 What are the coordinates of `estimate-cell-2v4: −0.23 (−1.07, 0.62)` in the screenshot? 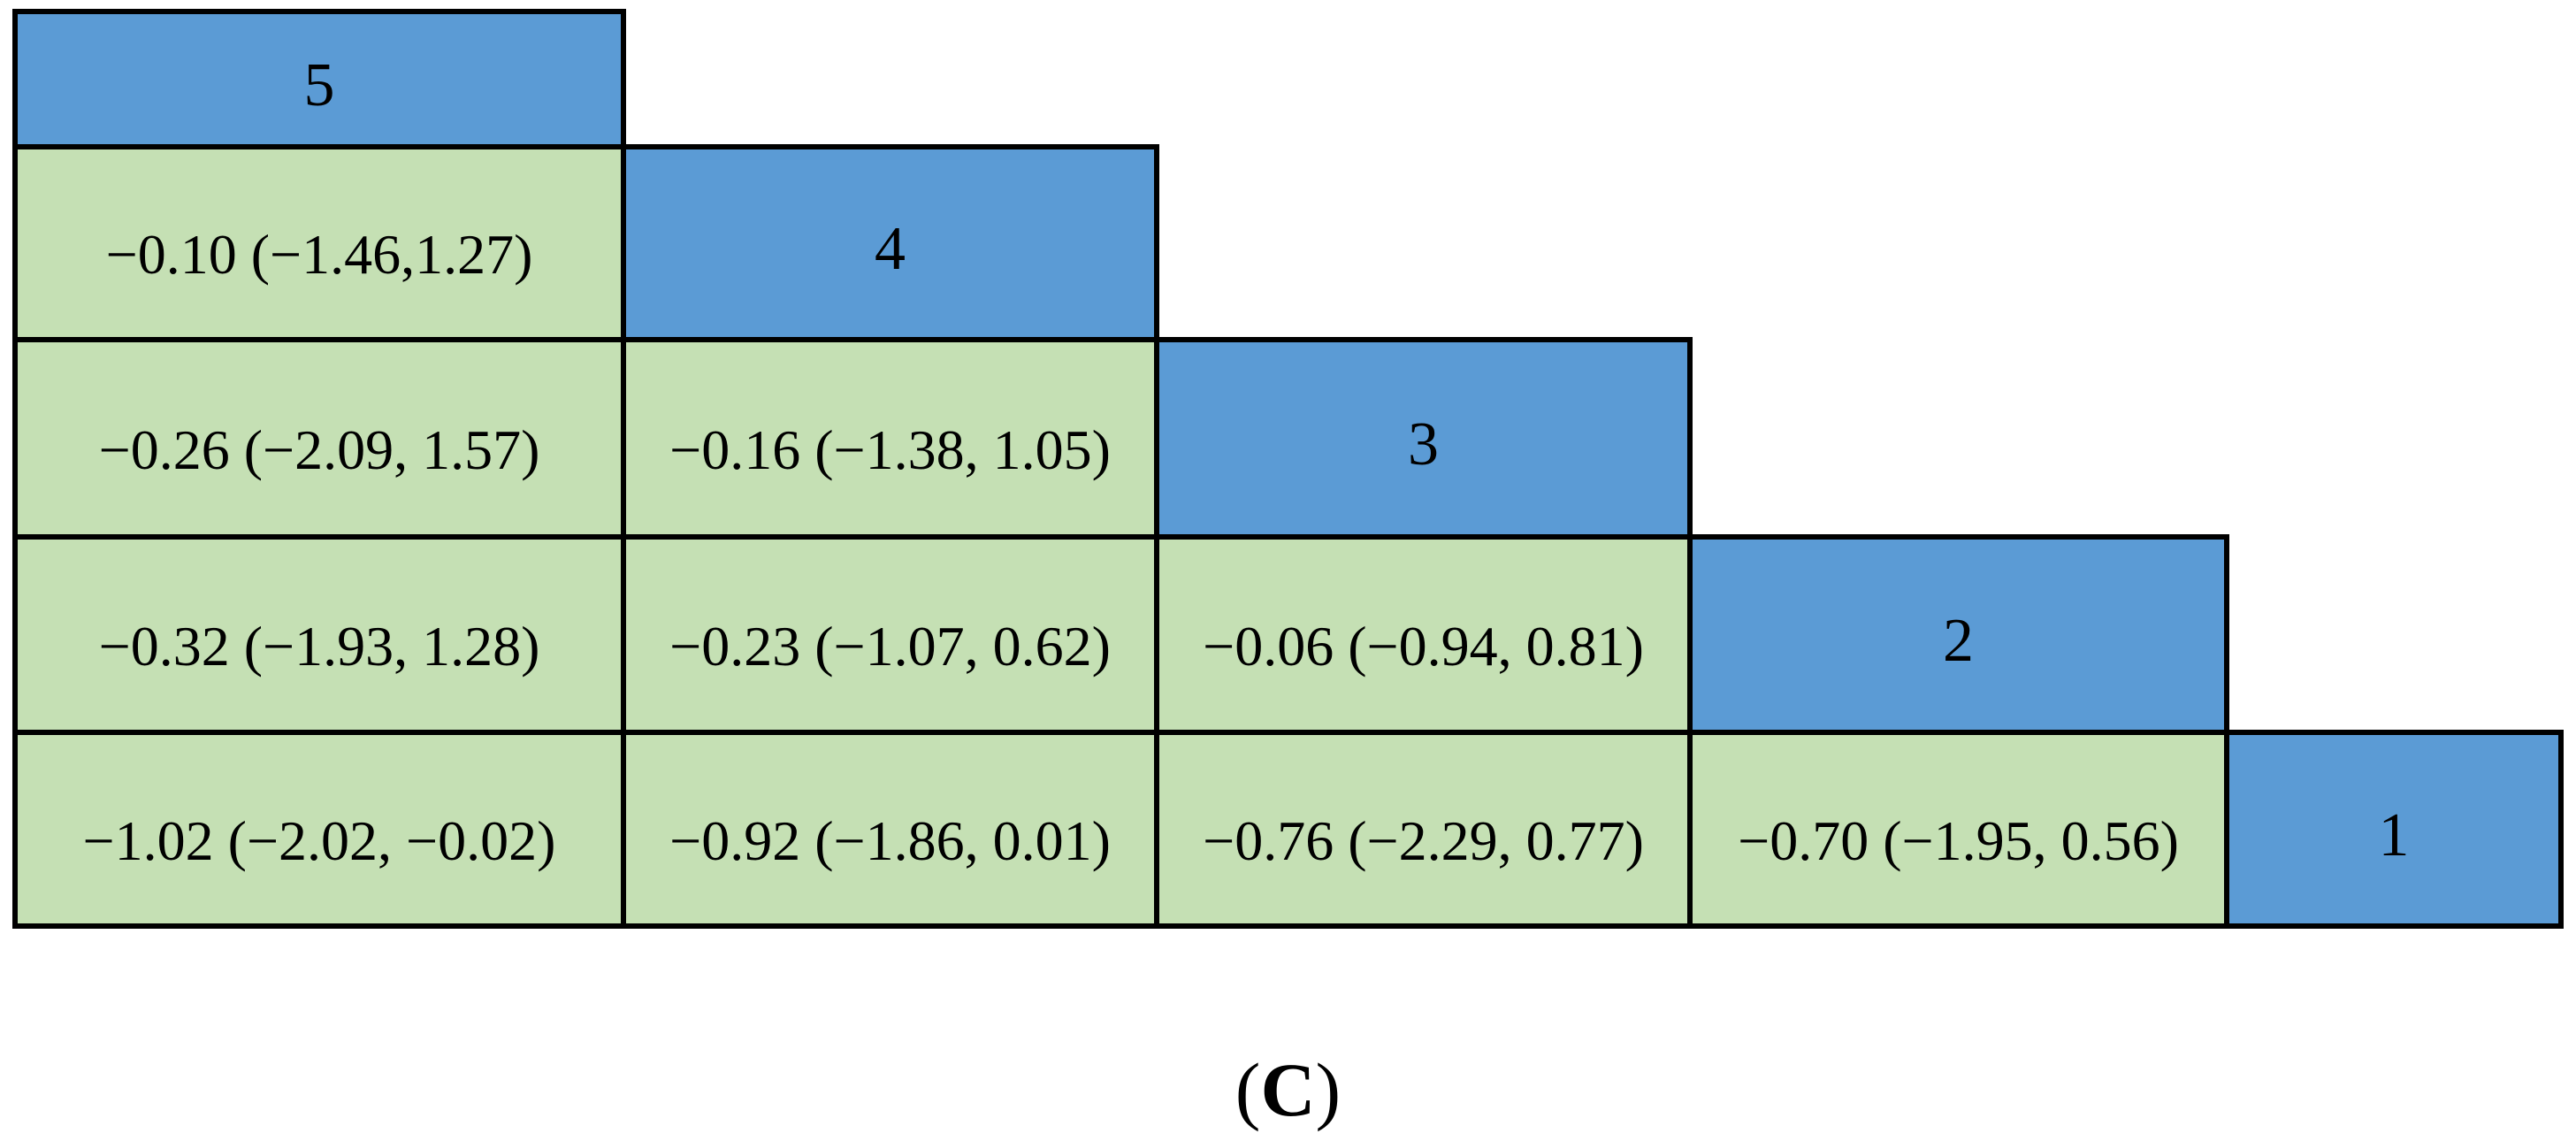 It's located at (890, 634).